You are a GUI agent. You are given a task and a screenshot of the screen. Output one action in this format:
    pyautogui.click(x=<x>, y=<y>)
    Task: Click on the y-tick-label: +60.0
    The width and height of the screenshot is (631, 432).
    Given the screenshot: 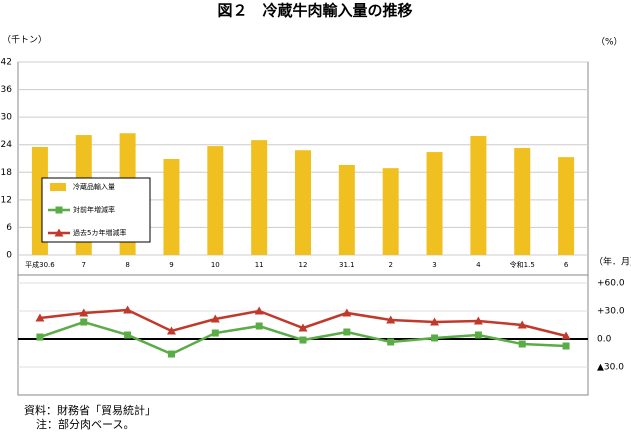 What is the action you would take?
    pyautogui.click(x=611, y=284)
    